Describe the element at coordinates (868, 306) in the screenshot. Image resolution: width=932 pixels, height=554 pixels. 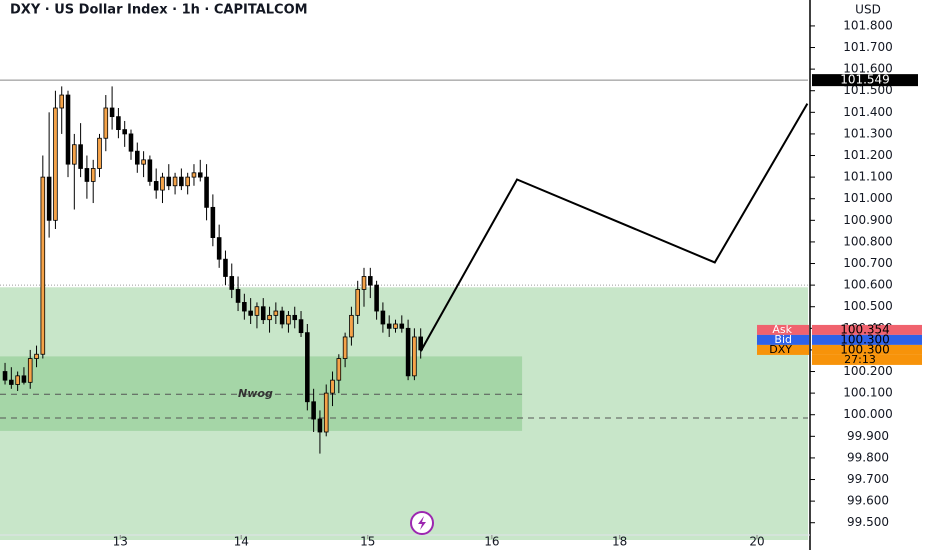
I see `y-tick-label: 100.500` at that location.